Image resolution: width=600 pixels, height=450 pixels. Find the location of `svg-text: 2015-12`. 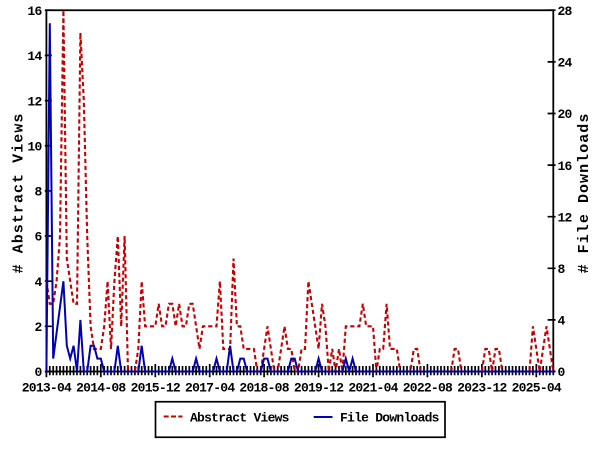

svg-text: 2015-12 is located at coordinates (156, 388).